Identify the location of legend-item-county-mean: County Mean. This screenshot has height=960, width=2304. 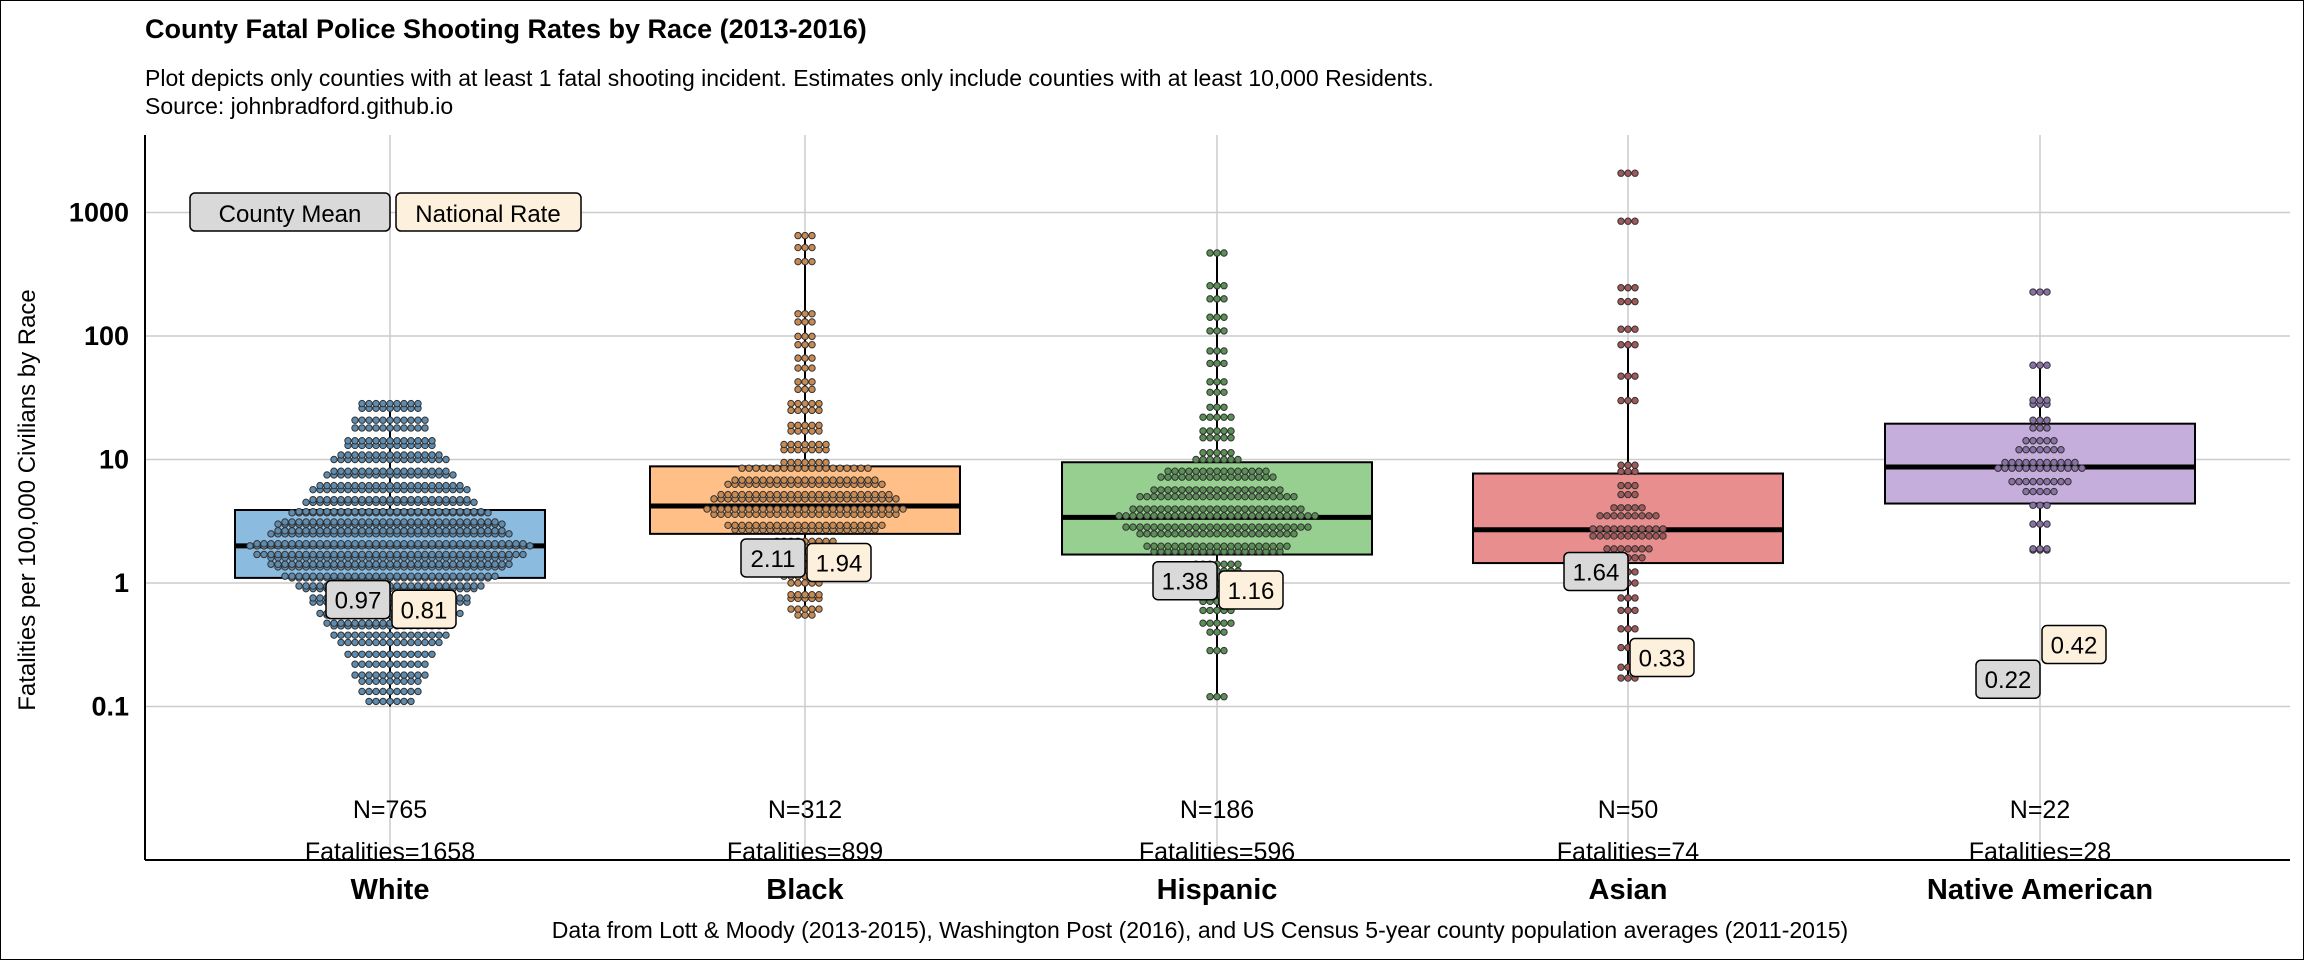
(290, 212).